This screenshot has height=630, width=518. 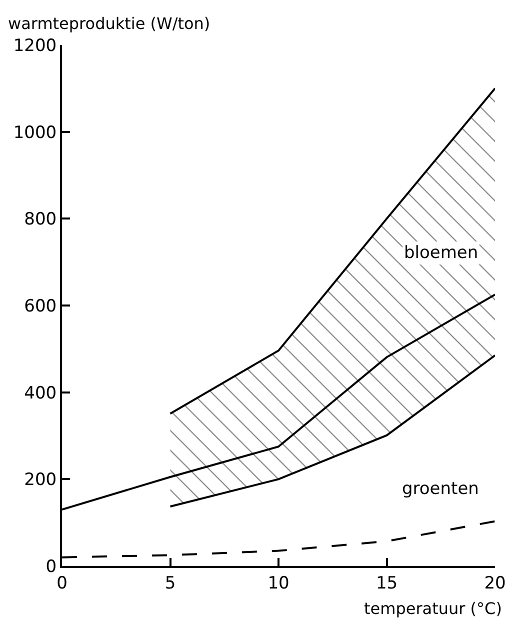 I want to click on y-tick-label: 800, so click(x=40, y=220).